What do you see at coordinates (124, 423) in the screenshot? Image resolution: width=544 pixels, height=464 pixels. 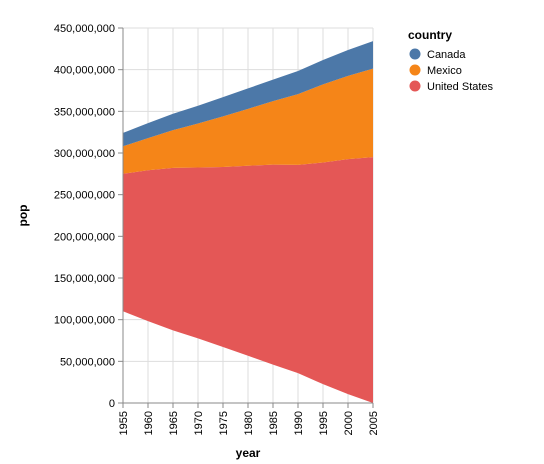 I see `x-tick-label: 1955` at bounding box center [124, 423].